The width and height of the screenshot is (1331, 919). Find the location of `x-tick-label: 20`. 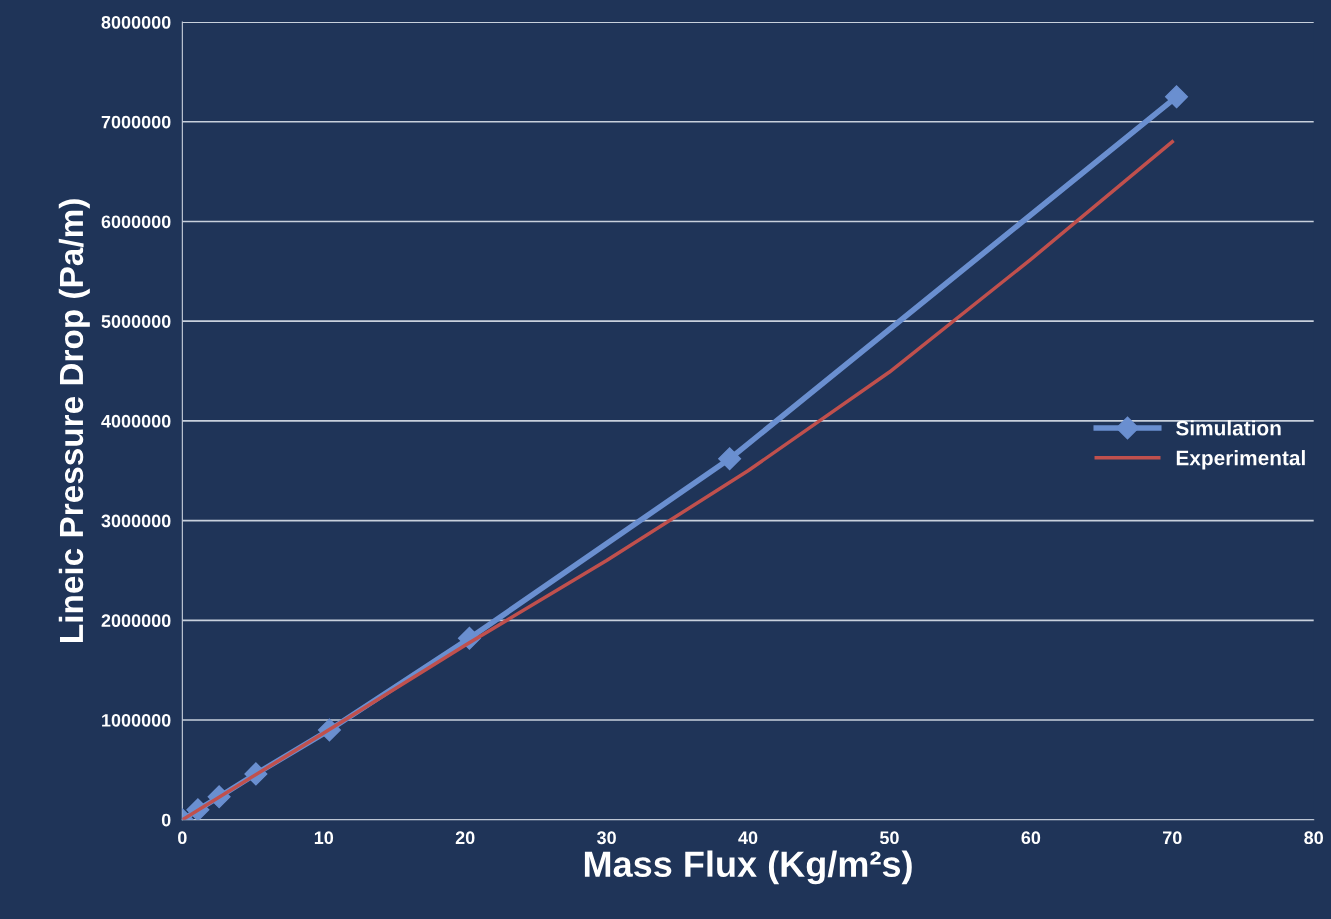

x-tick-label: 20 is located at coordinates (465, 838).